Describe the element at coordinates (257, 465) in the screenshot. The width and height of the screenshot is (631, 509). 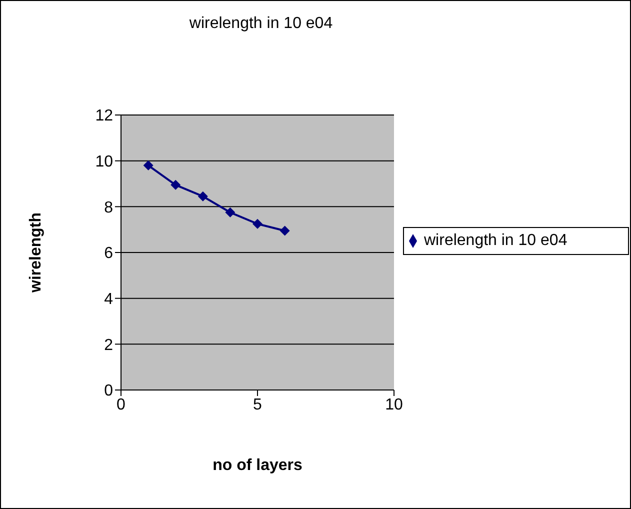
I see `x-axis-title: no of layers` at that location.